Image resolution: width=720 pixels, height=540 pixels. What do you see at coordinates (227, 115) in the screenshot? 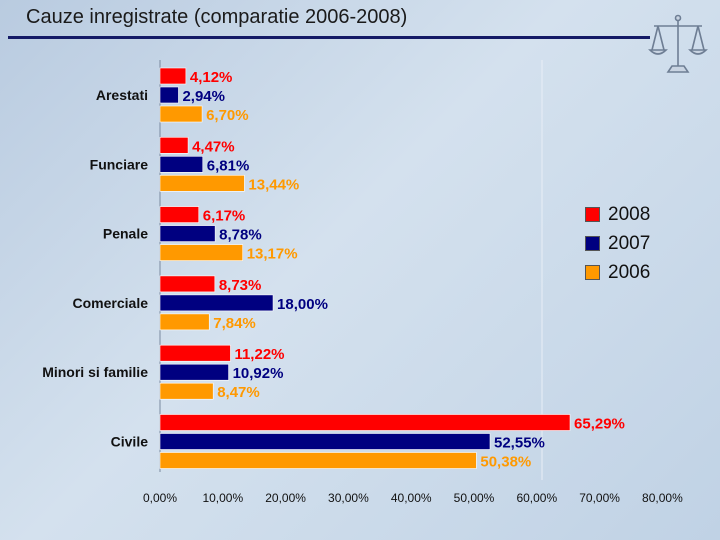
I see `data-label: 6,70%` at bounding box center [227, 115].